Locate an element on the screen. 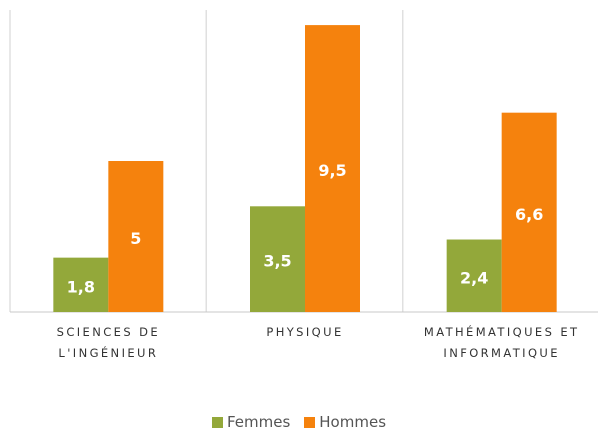  data-label: 1,8 is located at coordinates (81, 286).